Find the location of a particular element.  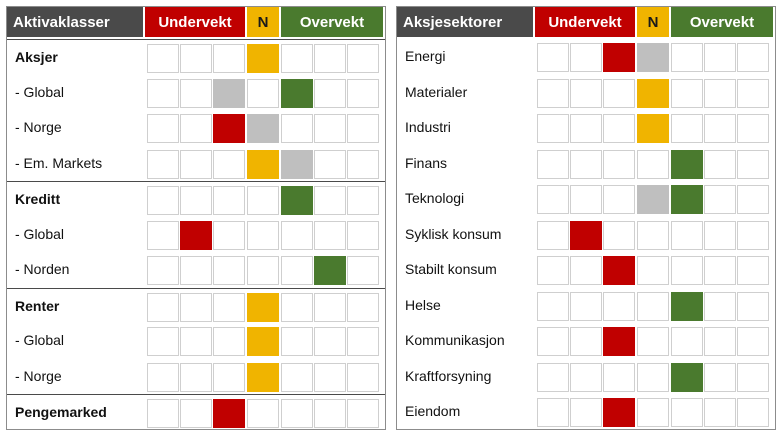

table-row: Pengemarked is located at coordinates (196, 412).